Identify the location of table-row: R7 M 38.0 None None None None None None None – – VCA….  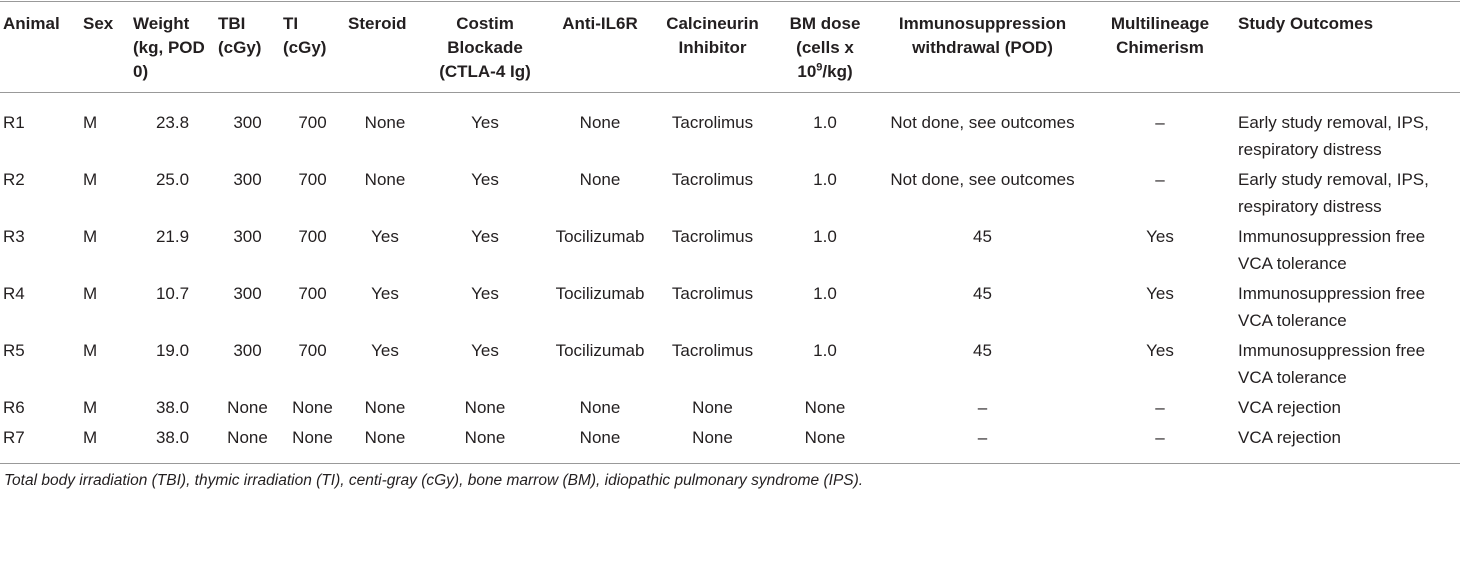
(730, 443).